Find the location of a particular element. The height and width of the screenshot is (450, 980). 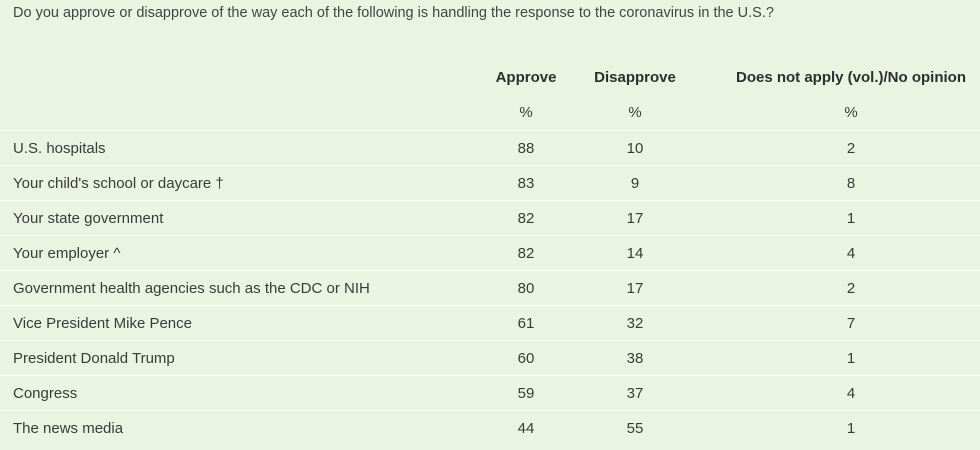

unit-label-approve: % is located at coordinates (526, 112).